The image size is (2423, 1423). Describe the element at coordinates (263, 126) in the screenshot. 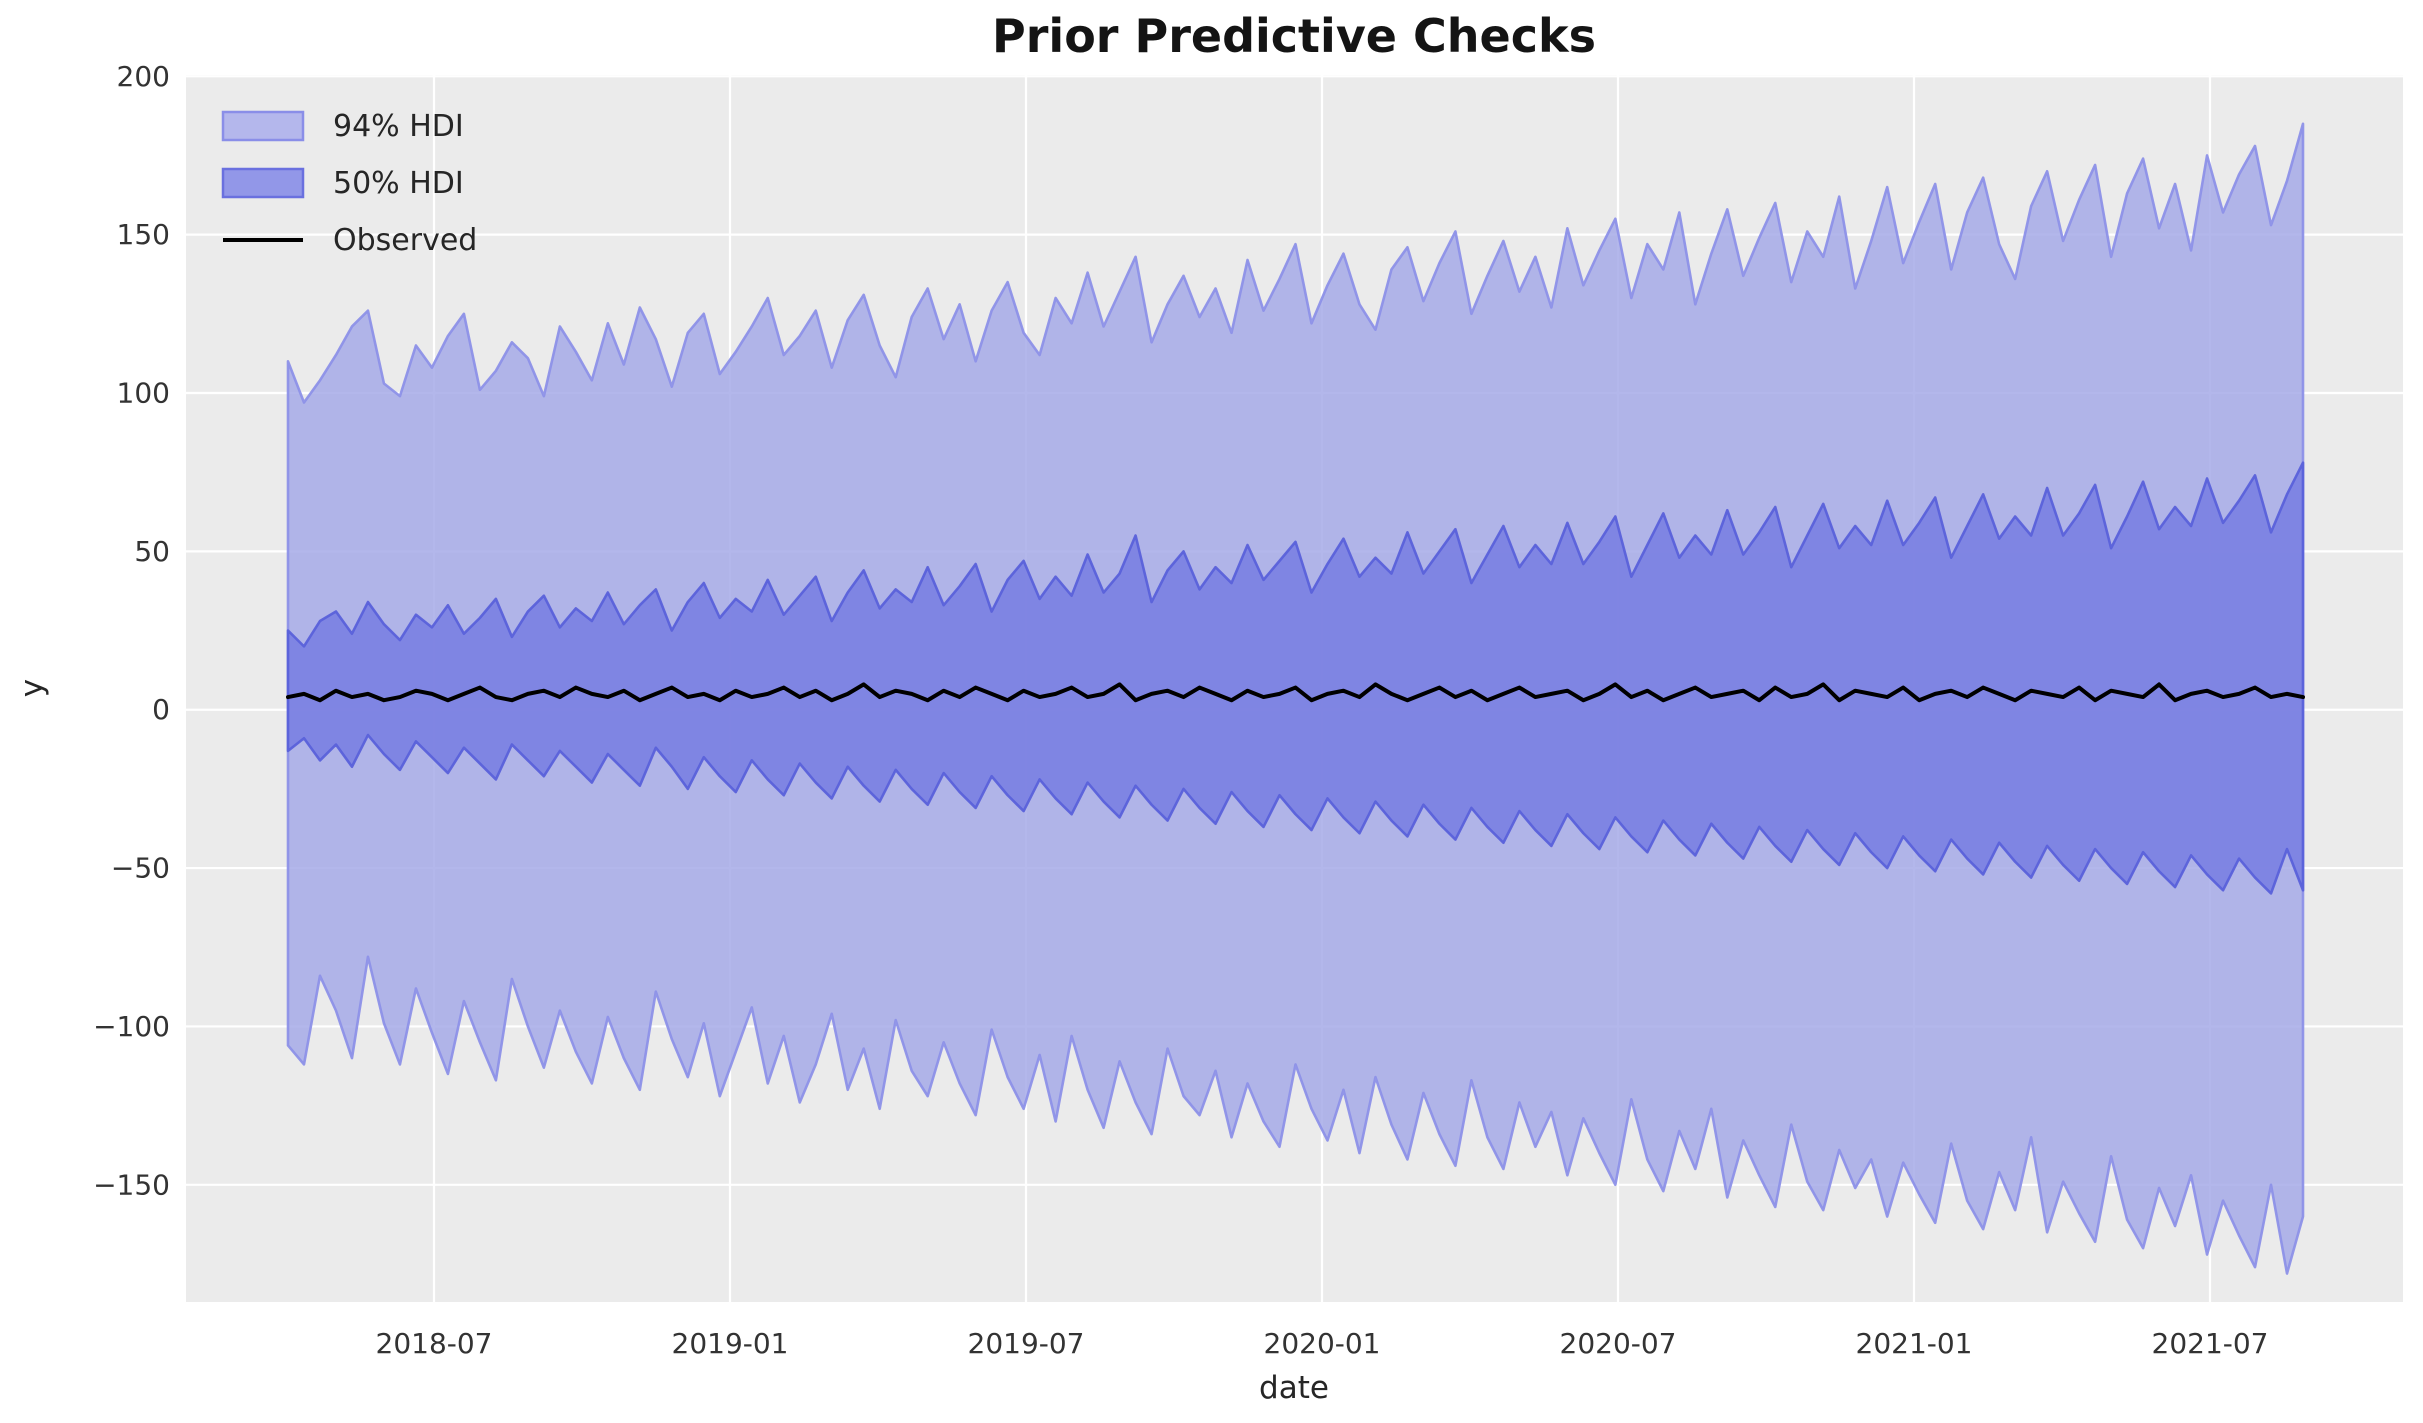

I see `legend-swatch-94-hdi` at that location.